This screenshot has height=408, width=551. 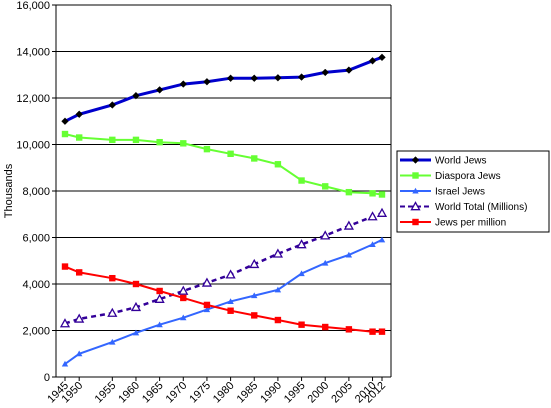 I want to click on series-line, so click(x=223, y=164).